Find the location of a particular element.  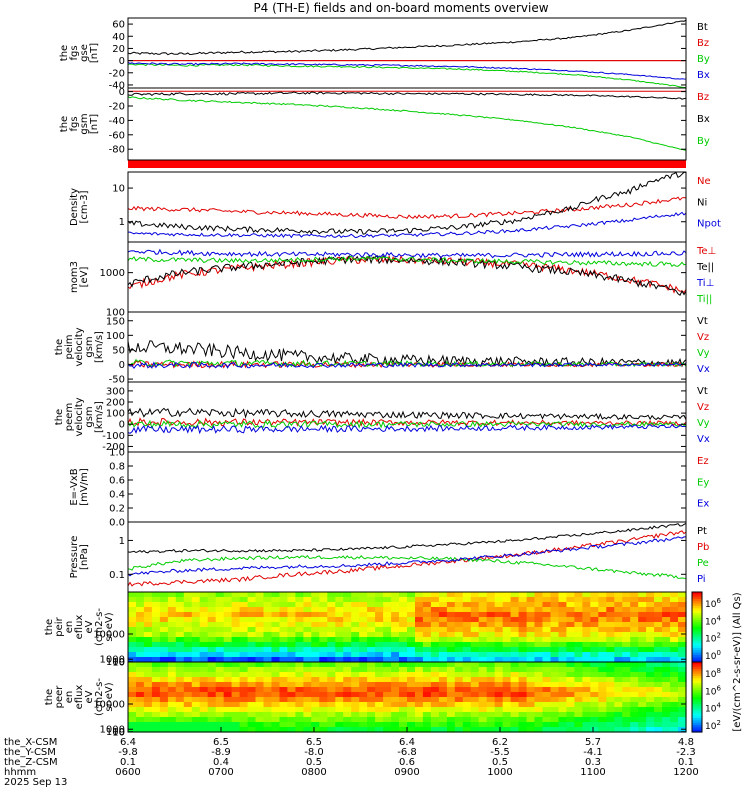

x-tick-label: 1200 is located at coordinates (685, 772).